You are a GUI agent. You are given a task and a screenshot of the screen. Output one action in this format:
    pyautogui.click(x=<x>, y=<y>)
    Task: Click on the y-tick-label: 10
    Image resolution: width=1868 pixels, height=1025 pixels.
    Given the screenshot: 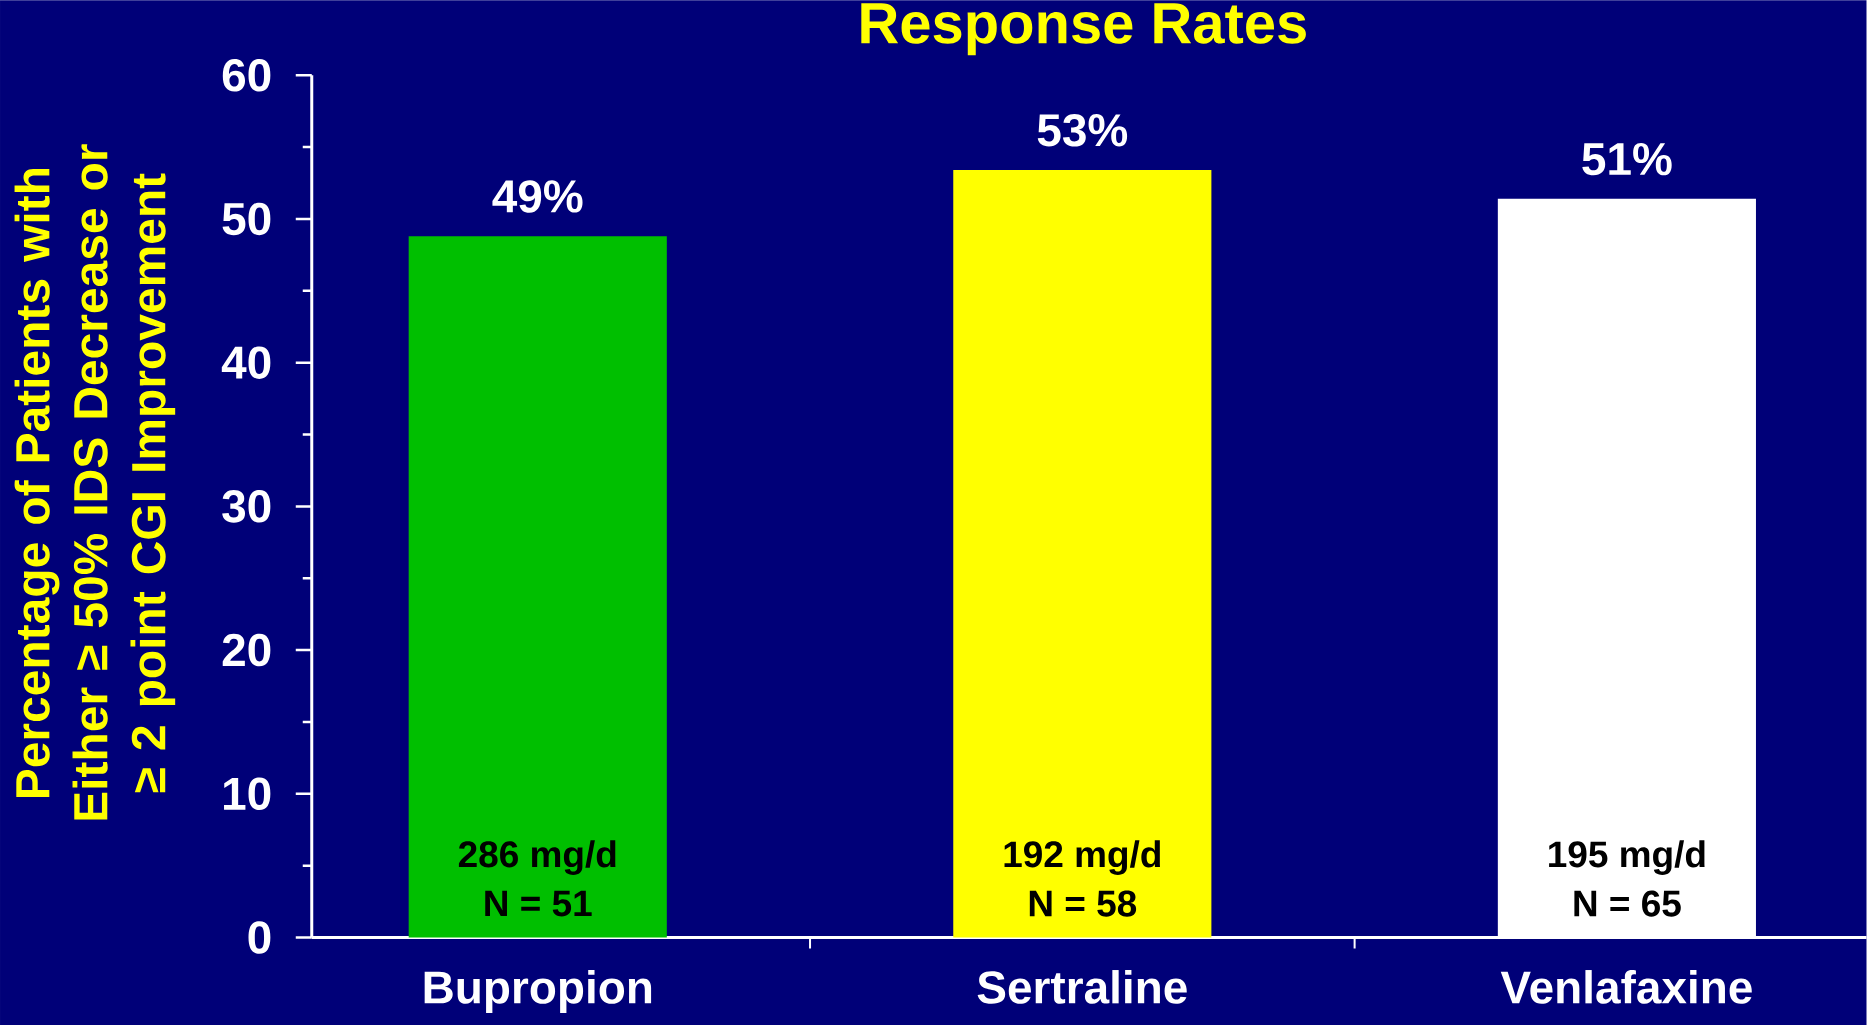 What is the action you would take?
    pyautogui.click(x=247, y=793)
    